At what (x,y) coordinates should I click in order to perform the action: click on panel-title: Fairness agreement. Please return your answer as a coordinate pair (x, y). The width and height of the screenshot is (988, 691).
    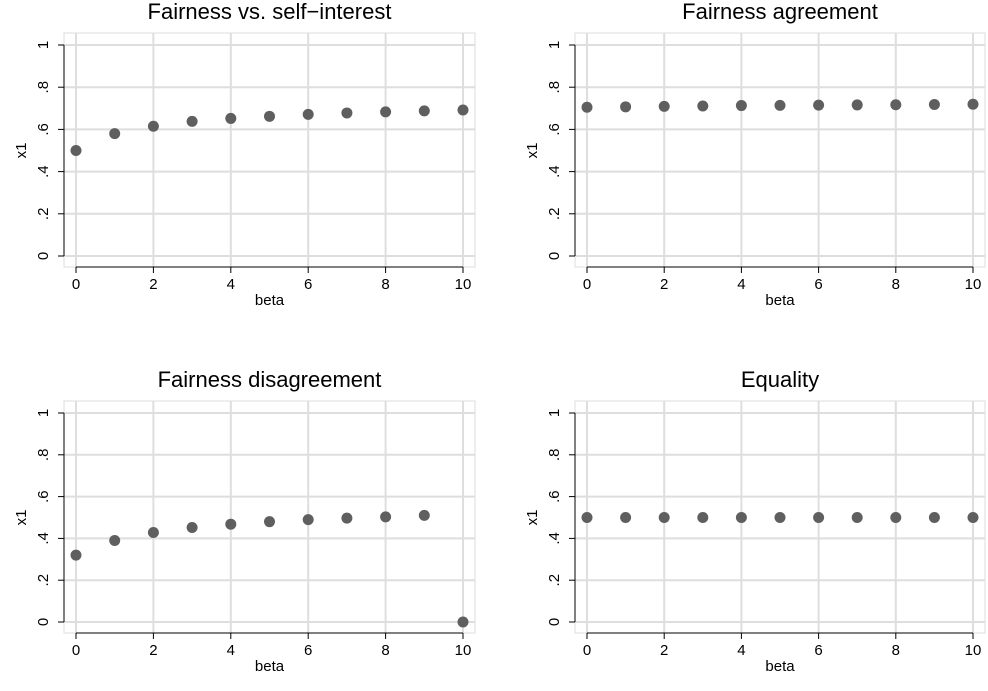
    Looking at the image, I should click on (780, 12).